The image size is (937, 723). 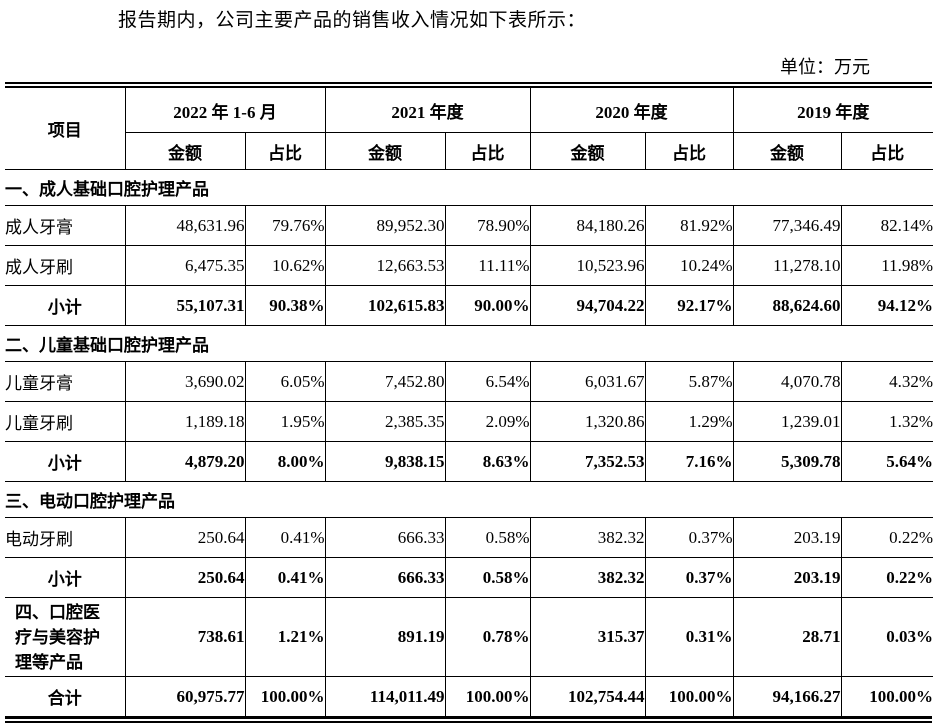 I want to click on row-label: 四、口腔医疗与美容护理等产品, so click(x=65, y=637).